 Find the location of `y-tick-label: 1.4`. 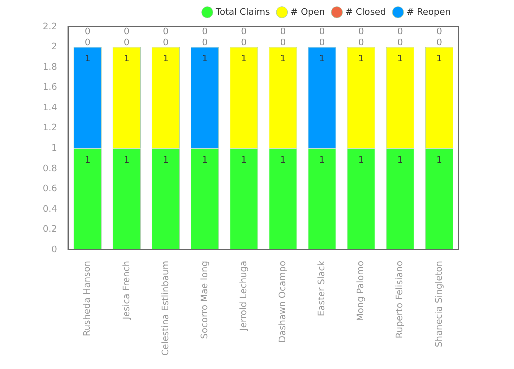

y-tick-label: 1.4 is located at coordinates (50, 108).